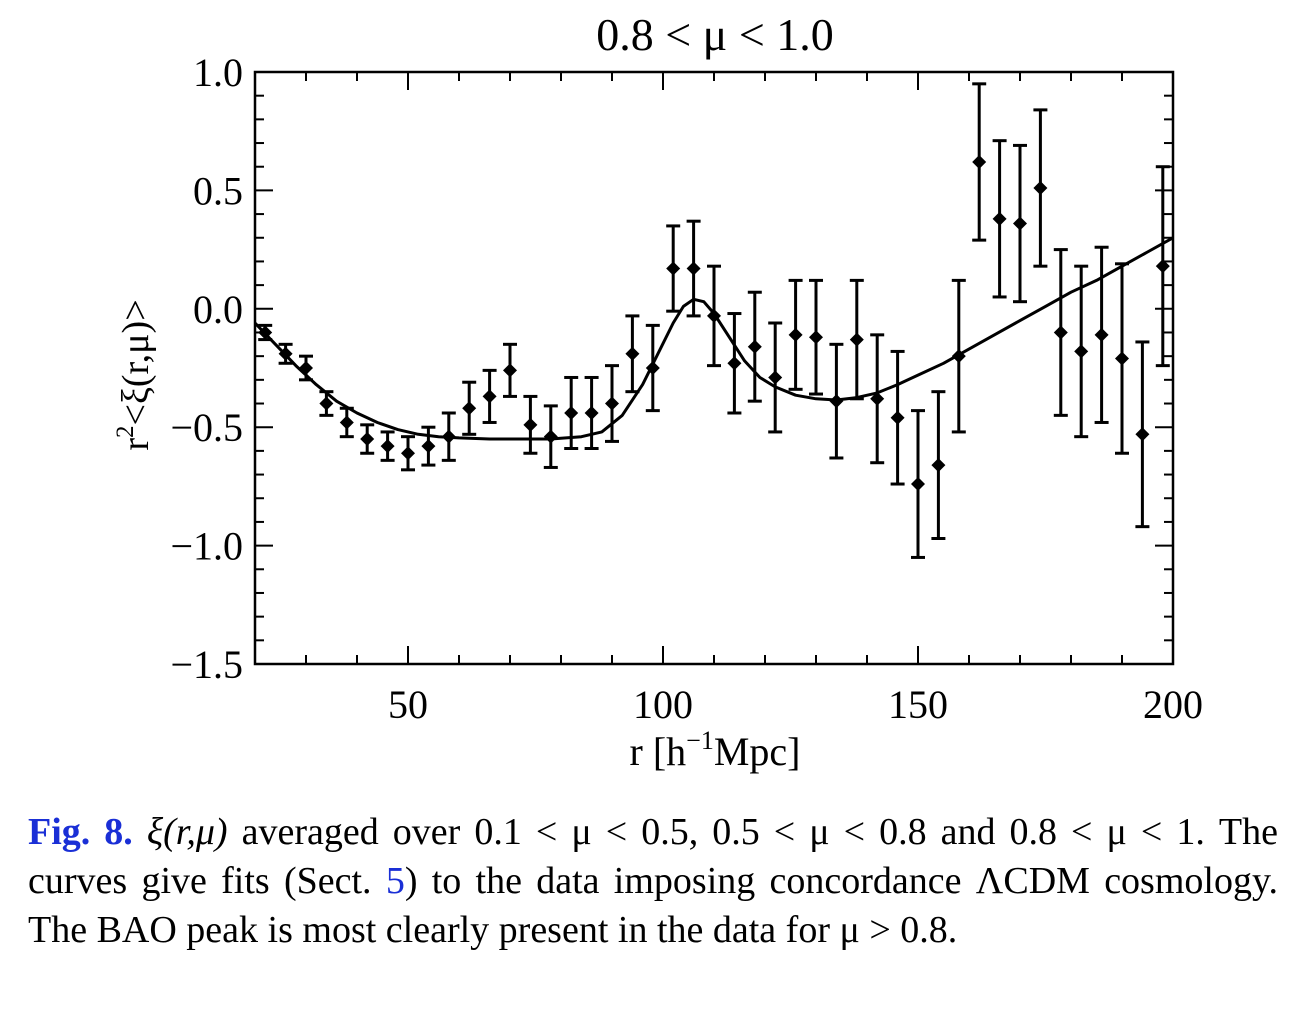 The width and height of the screenshot is (1291, 1010). What do you see at coordinates (206, 368) in the screenshot?
I see `y-axis-tick-labels: 1.0 0.5 0.0 −0.5 −1.0 −1.5` at bounding box center [206, 368].